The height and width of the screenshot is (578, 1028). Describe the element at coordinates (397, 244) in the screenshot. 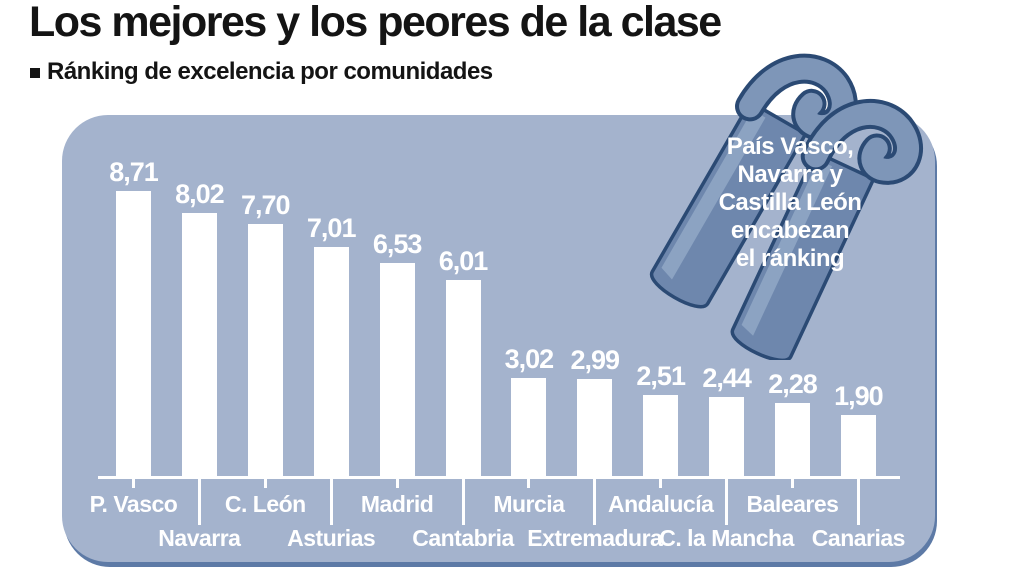

I see `value-label: 6,53` at that location.